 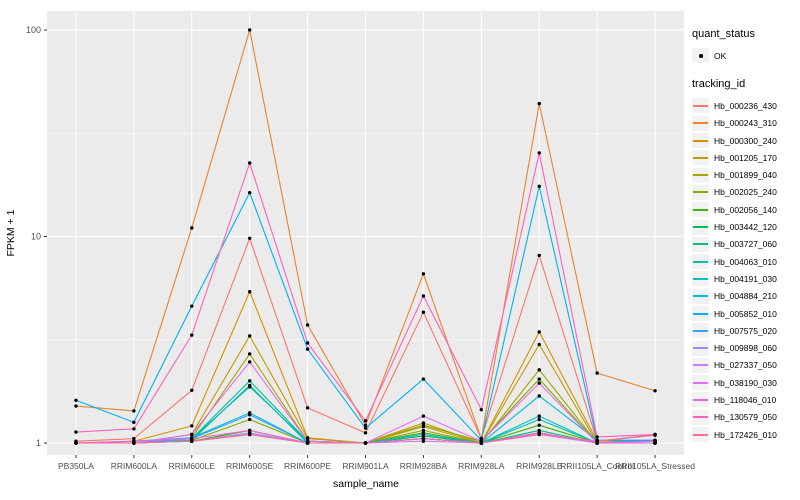 I want to click on tracking-id-legend-title: tracking_id, so click(x=719, y=84).